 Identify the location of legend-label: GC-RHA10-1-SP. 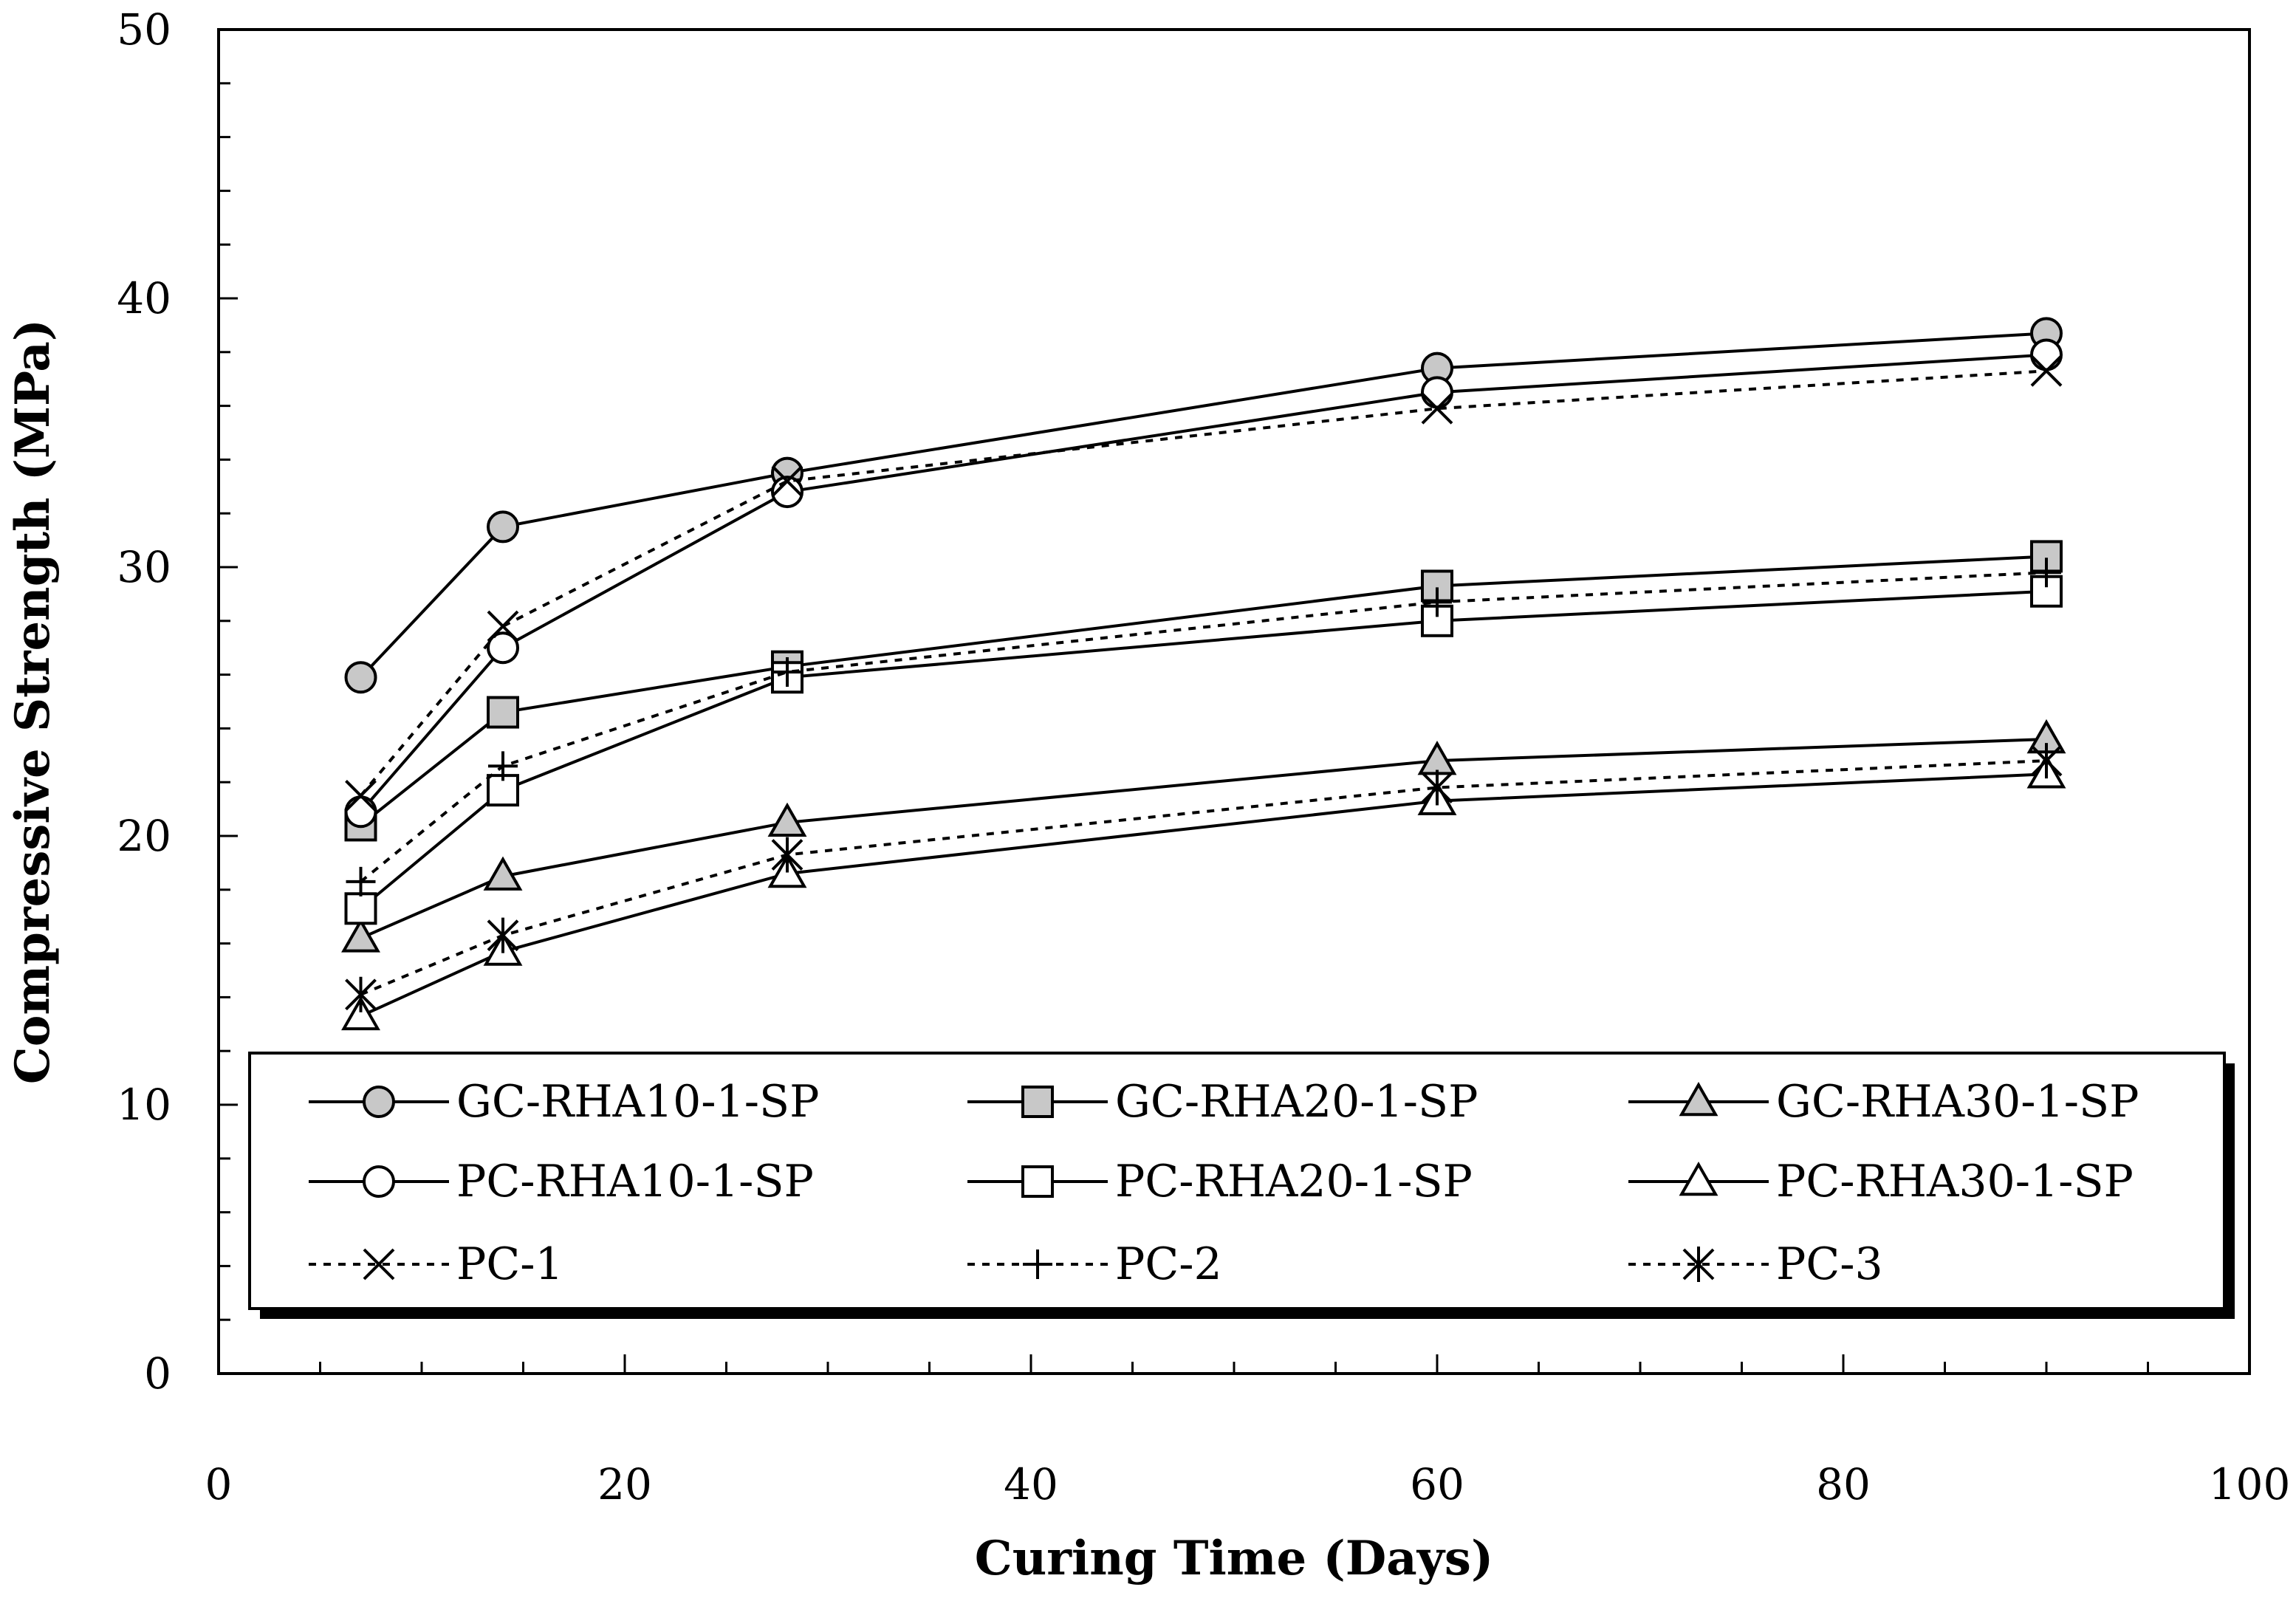
(637, 1102).